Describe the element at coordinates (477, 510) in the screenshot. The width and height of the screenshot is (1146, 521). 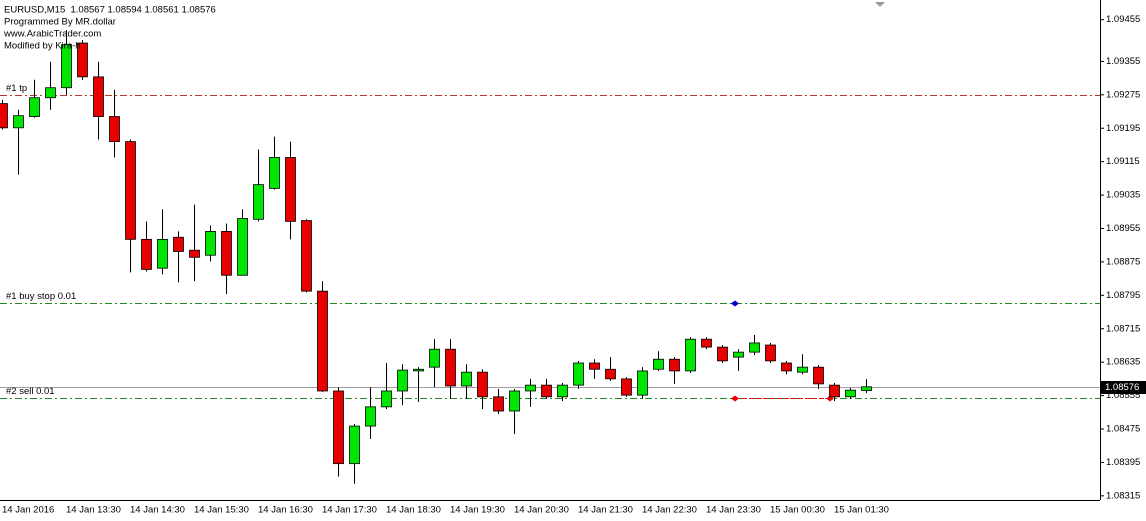
I see `x-tick-label: 14 Jan 19:30` at that location.